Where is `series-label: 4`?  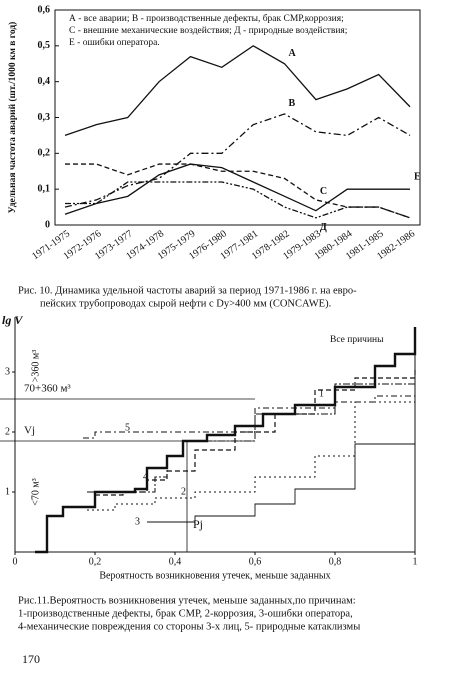
series-label: 4 is located at coordinates (145, 476).